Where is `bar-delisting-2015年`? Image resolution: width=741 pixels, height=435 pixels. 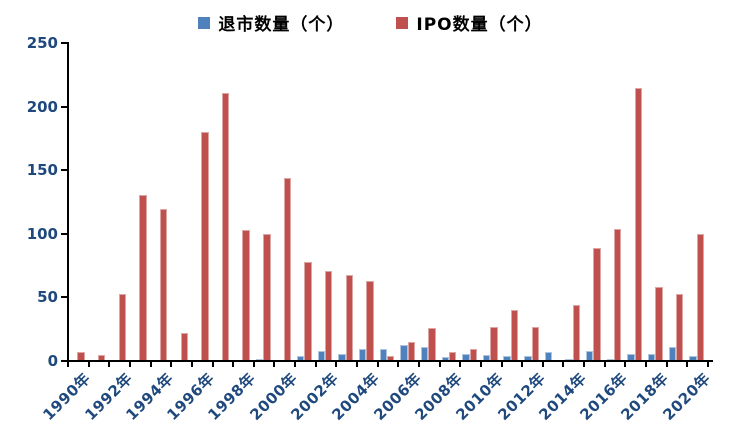 bar-delisting-2015年 is located at coordinates (590, 355).